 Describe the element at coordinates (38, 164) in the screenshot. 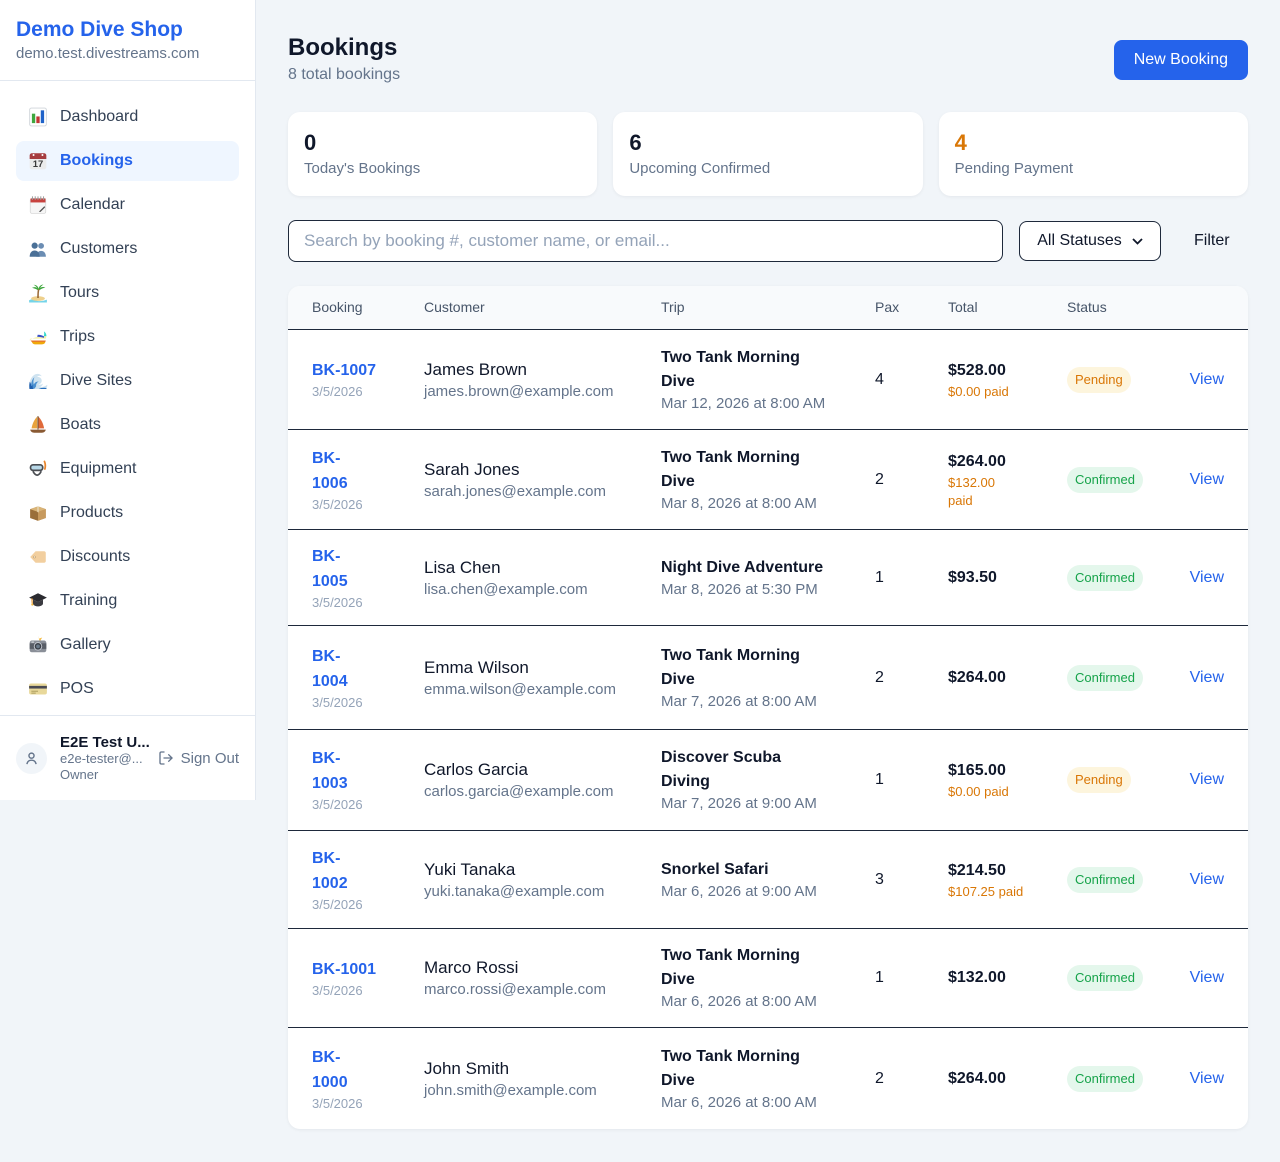

I see `svg-text: 17` at that location.